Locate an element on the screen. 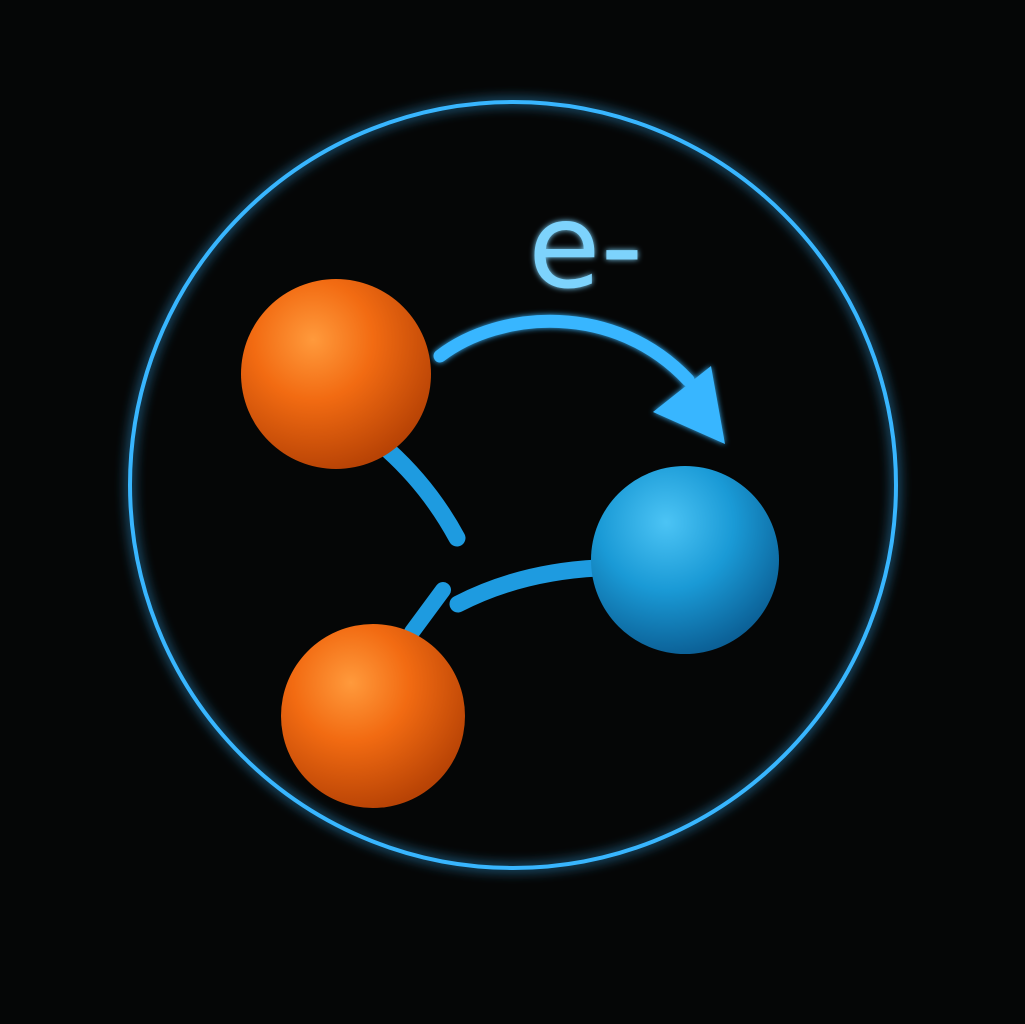 Image resolution: width=1025 pixels, height=1024 pixels. orange-atom-top is located at coordinates (336, 374).